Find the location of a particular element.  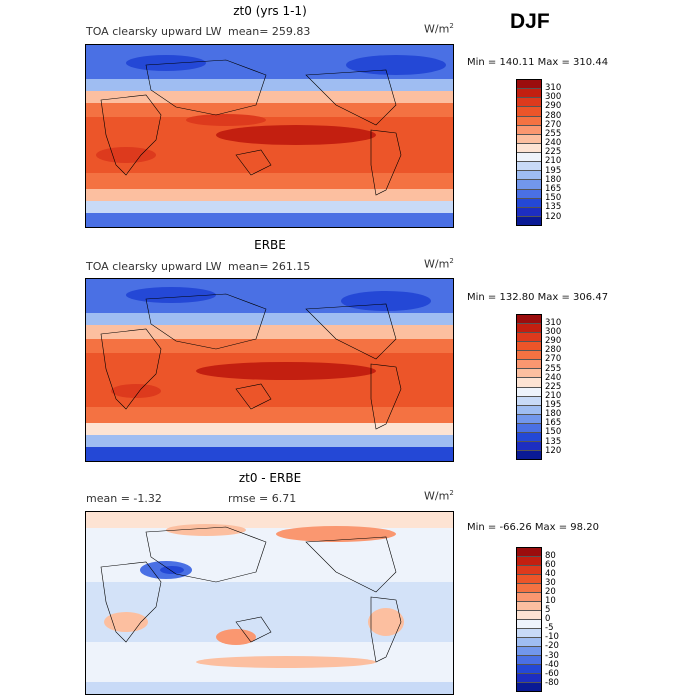

colorbar-tick-label: -30 is located at coordinates (552, 655).